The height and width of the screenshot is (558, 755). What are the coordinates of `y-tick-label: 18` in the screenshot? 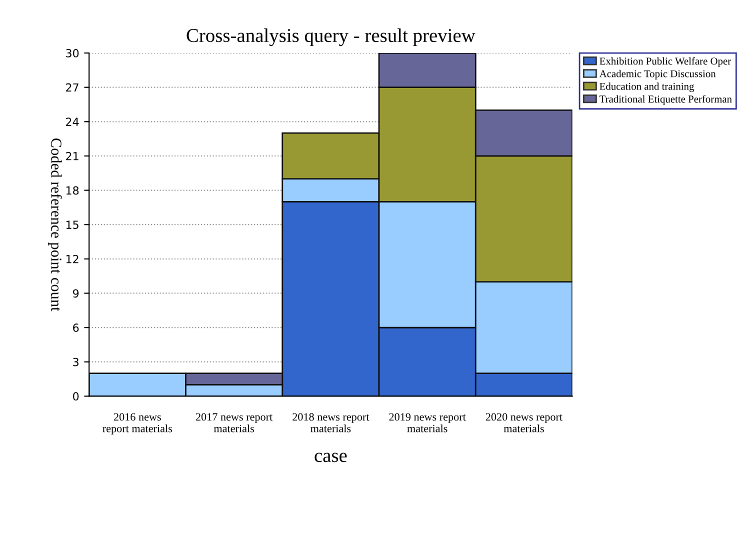 It's located at (72, 190).